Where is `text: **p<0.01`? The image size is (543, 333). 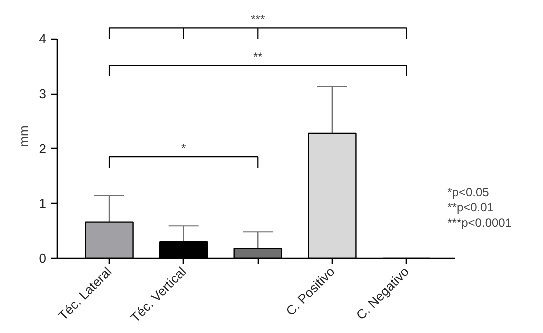
text: **p<0.01 is located at coordinates (471, 207).